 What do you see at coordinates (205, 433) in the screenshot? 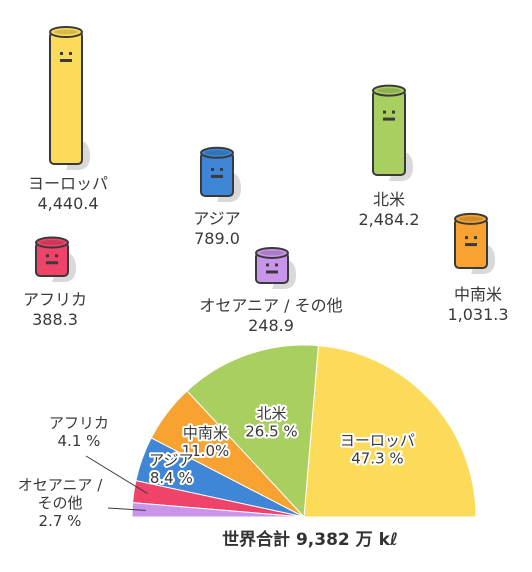
I see `pie-label-name-latin-america: 中南米` at bounding box center [205, 433].